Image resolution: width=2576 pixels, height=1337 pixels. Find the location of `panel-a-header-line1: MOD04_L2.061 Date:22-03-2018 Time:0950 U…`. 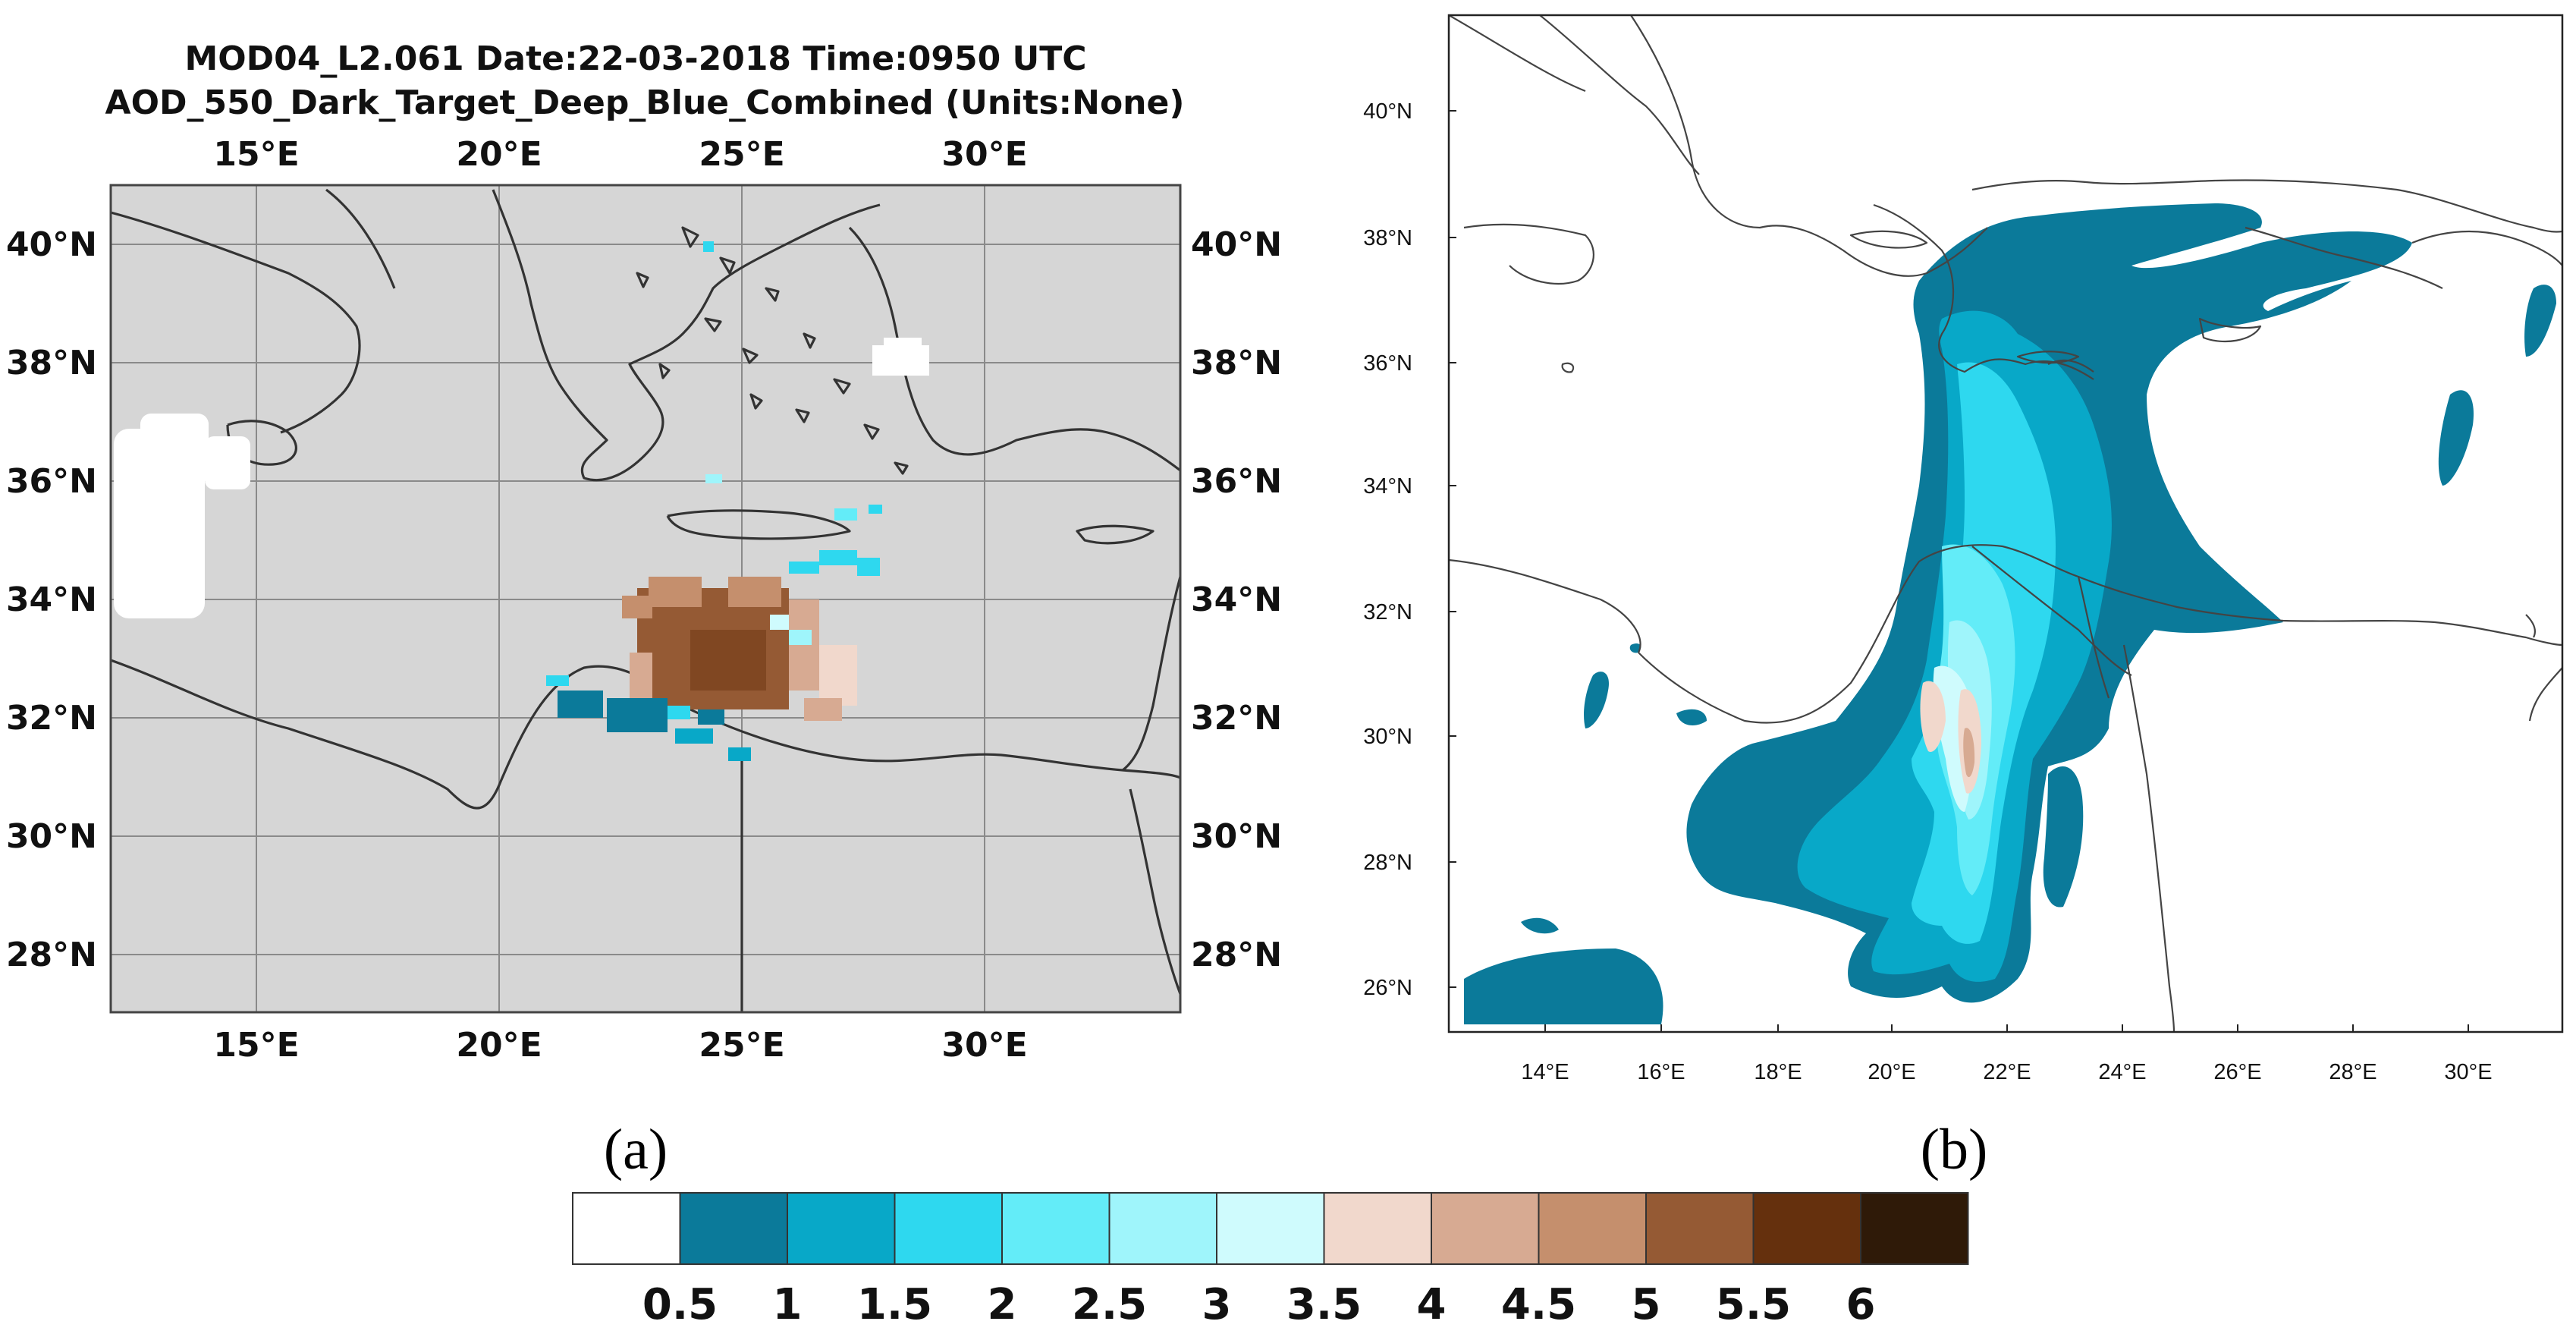

panel-a-header-line1: MOD04_L2.061 Date:22-03-2018 Time:0950 U… is located at coordinates (635, 59).